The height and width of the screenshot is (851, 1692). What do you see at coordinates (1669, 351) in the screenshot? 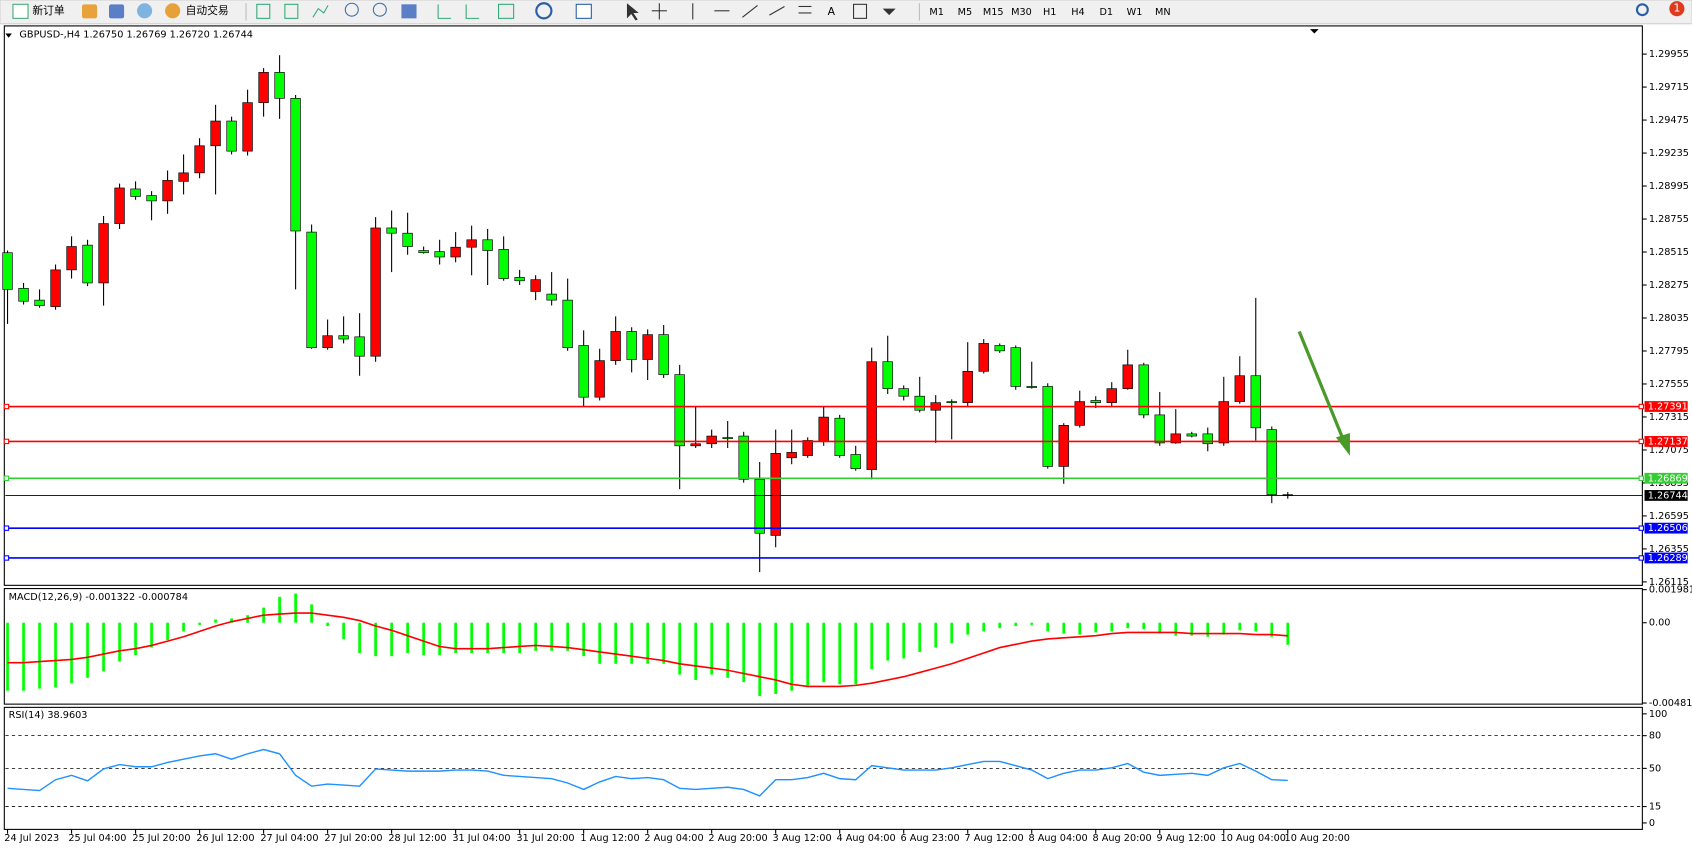
I see `y-tick-label: 1.27795` at bounding box center [1669, 351].